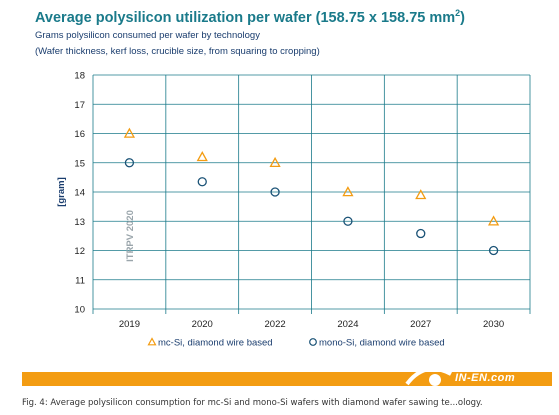 Image resolution: width=559 pixels, height=415 pixels. I want to click on y-tick-label: 18, so click(79, 76).